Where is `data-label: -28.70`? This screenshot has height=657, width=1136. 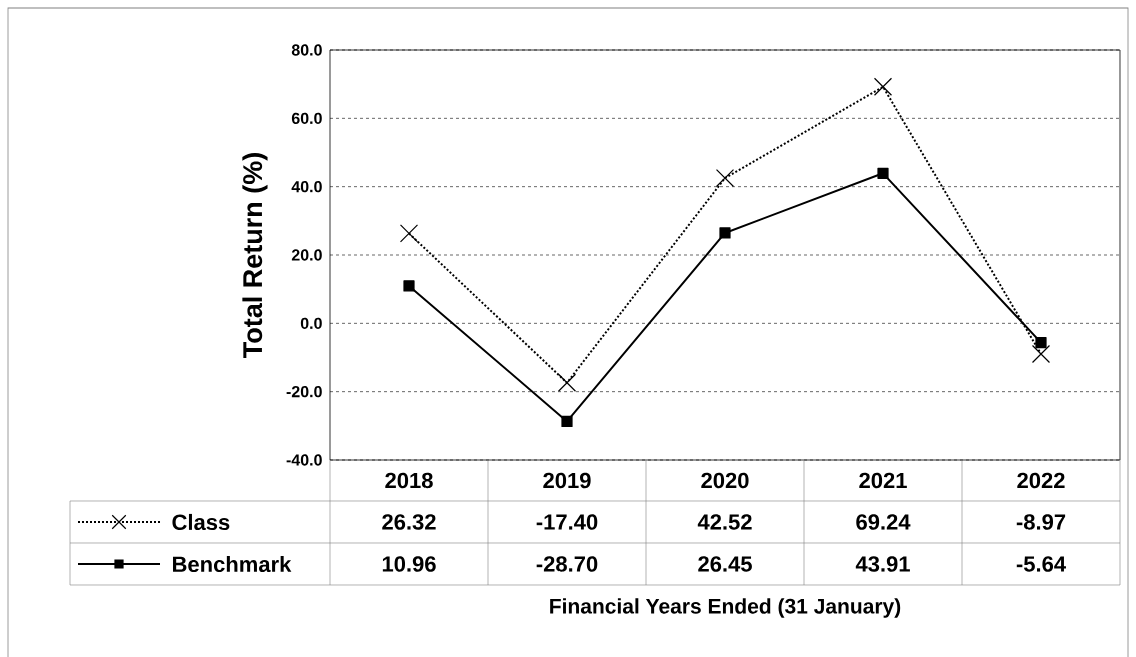 data-label: -28.70 is located at coordinates (567, 564).